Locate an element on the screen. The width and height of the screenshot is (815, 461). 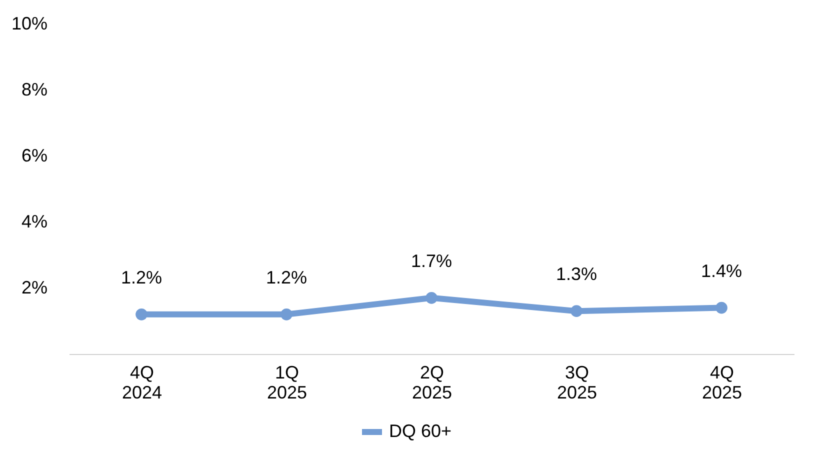
data-label: 1.3% is located at coordinates (577, 274).